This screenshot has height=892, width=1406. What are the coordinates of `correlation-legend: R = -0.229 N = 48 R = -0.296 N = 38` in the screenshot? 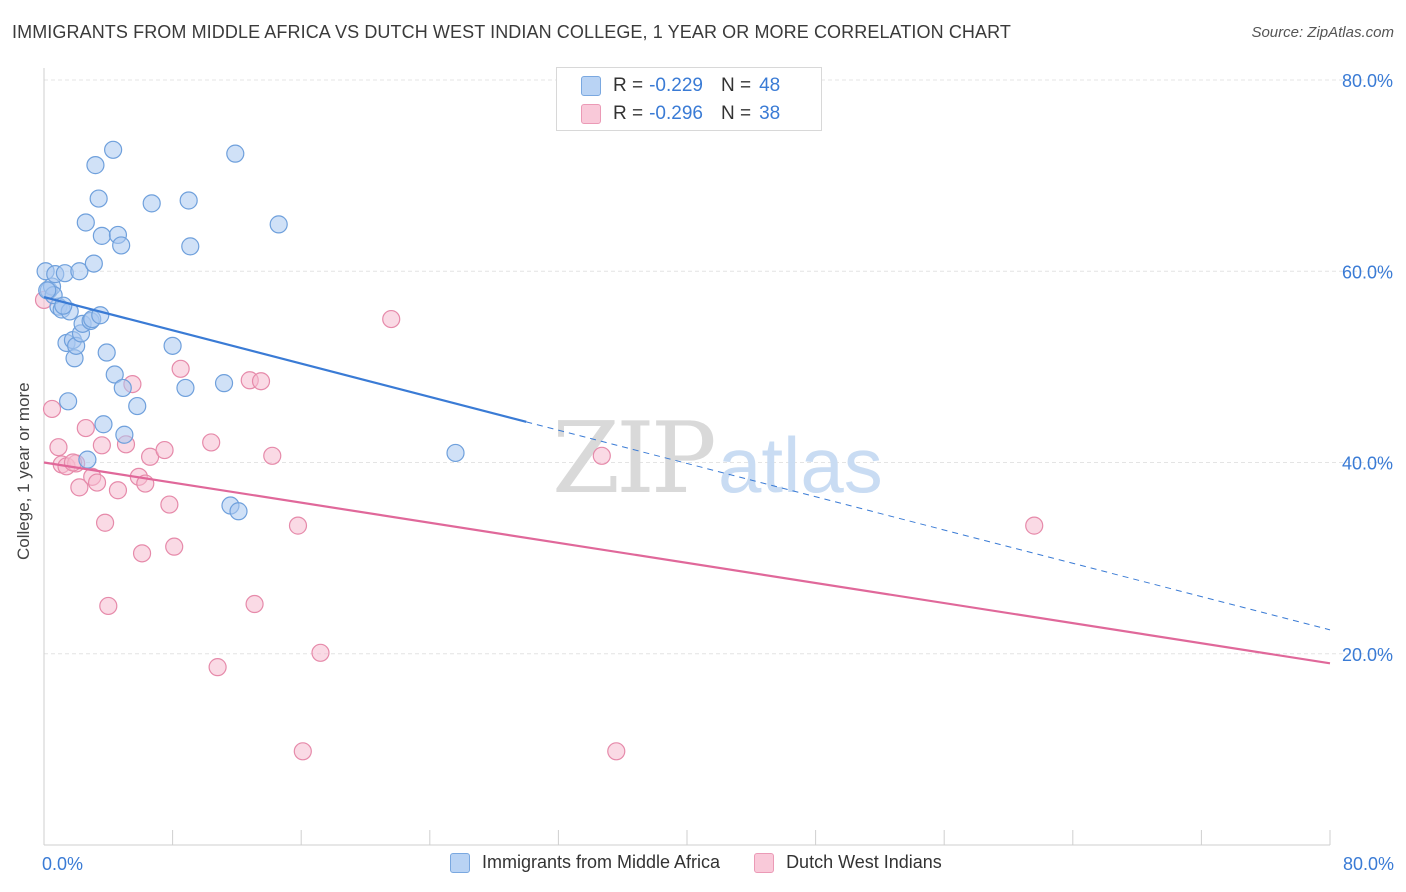 It's located at (689, 99).